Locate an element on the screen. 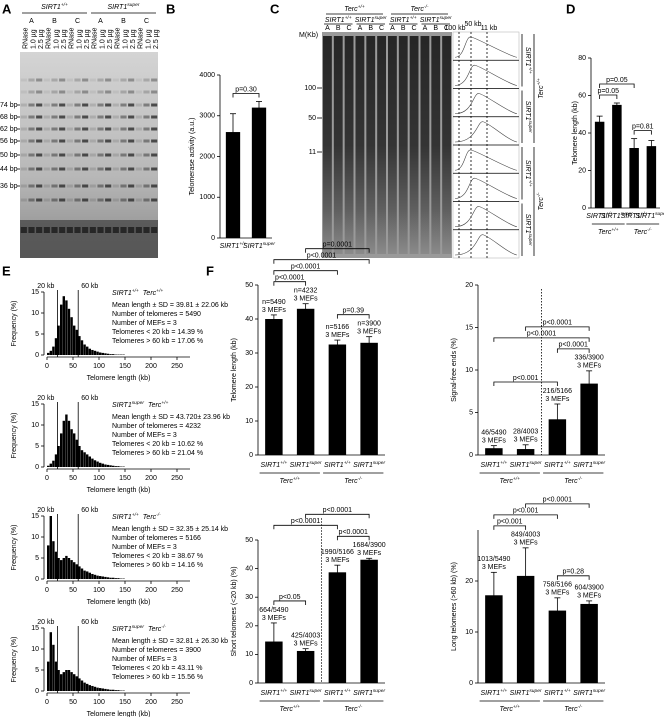  marker-label: 68 bp is located at coordinates (9, 117).